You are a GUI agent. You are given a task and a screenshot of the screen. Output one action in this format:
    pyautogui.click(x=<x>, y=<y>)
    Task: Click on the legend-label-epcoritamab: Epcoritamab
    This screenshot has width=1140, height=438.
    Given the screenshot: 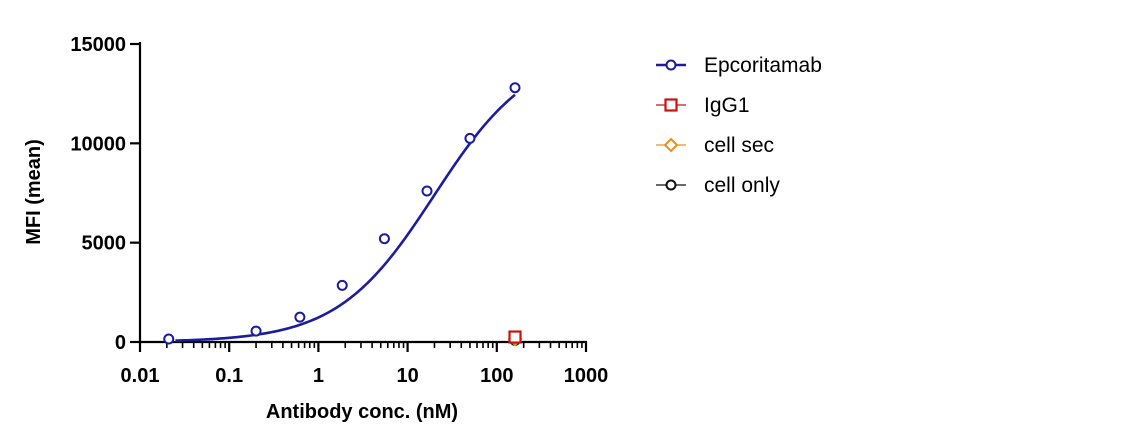 What is the action you would take?
    pyautogui.click(x=763, y=65)
    